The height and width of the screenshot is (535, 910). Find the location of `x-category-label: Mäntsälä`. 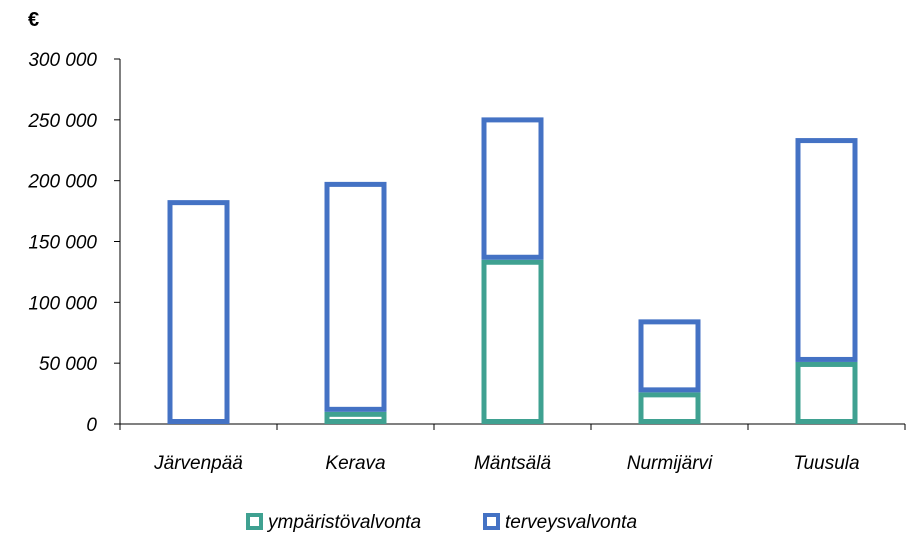

x-category-label: Mäntsälä is located at coordinates (512, 463).